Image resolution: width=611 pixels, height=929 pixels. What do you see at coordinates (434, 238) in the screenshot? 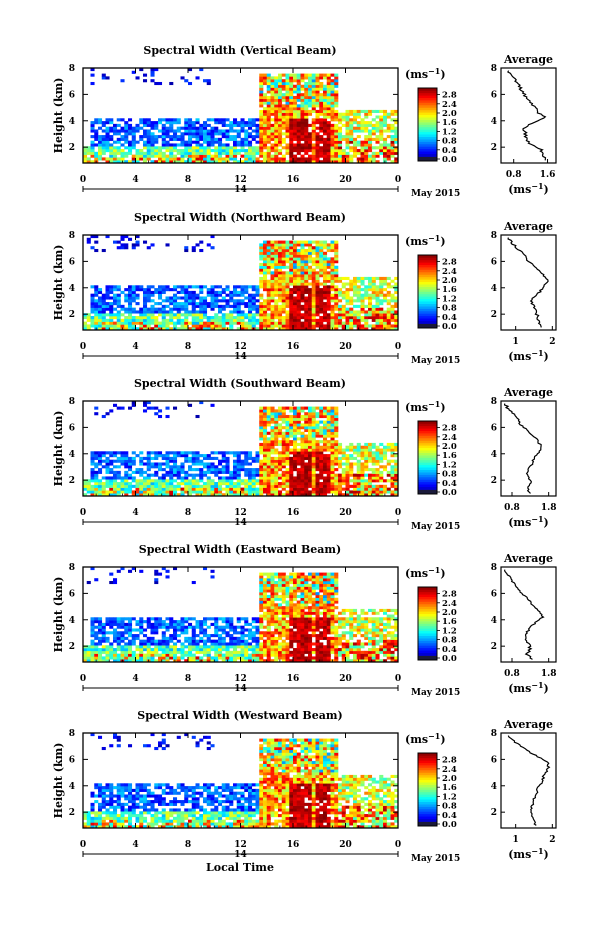
I see `unit-exponent: −1` at bounding box center [434, 238].